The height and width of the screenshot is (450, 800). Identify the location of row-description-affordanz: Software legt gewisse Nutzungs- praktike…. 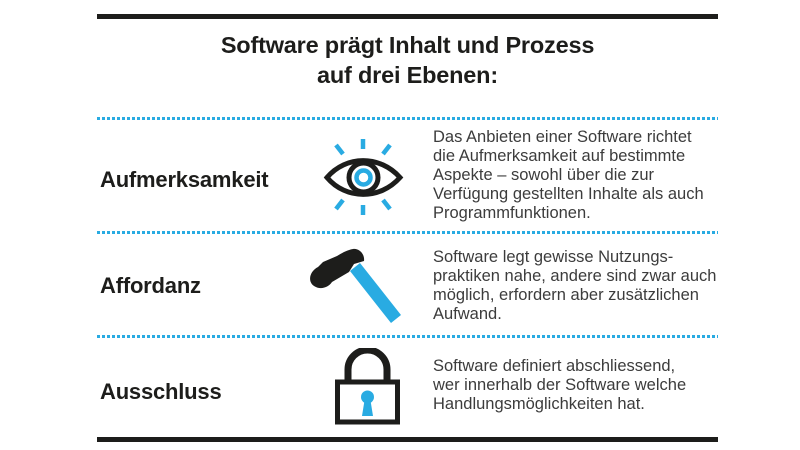
(575, 285).